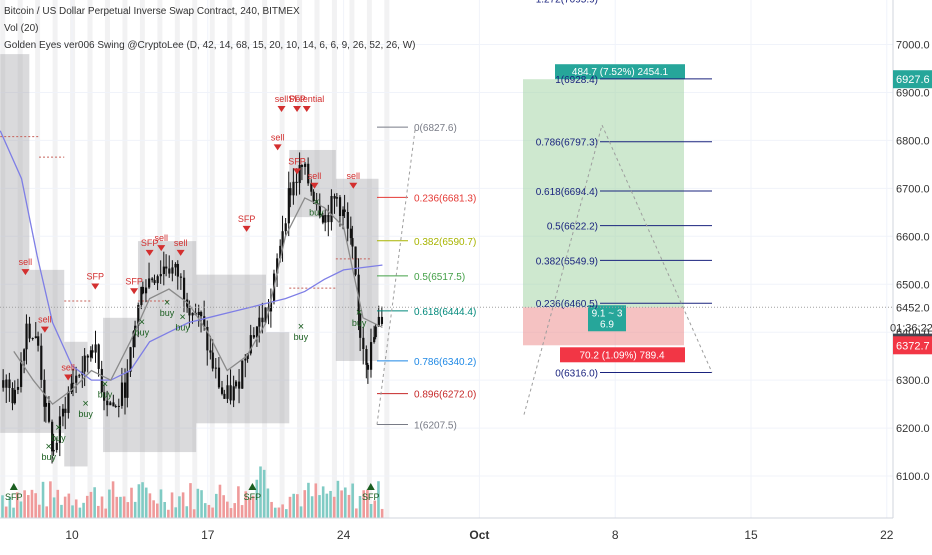 The height and width of the screenshot is (555, 932). I want to click on price-tick-label: 7000.0, so click(913, 46).